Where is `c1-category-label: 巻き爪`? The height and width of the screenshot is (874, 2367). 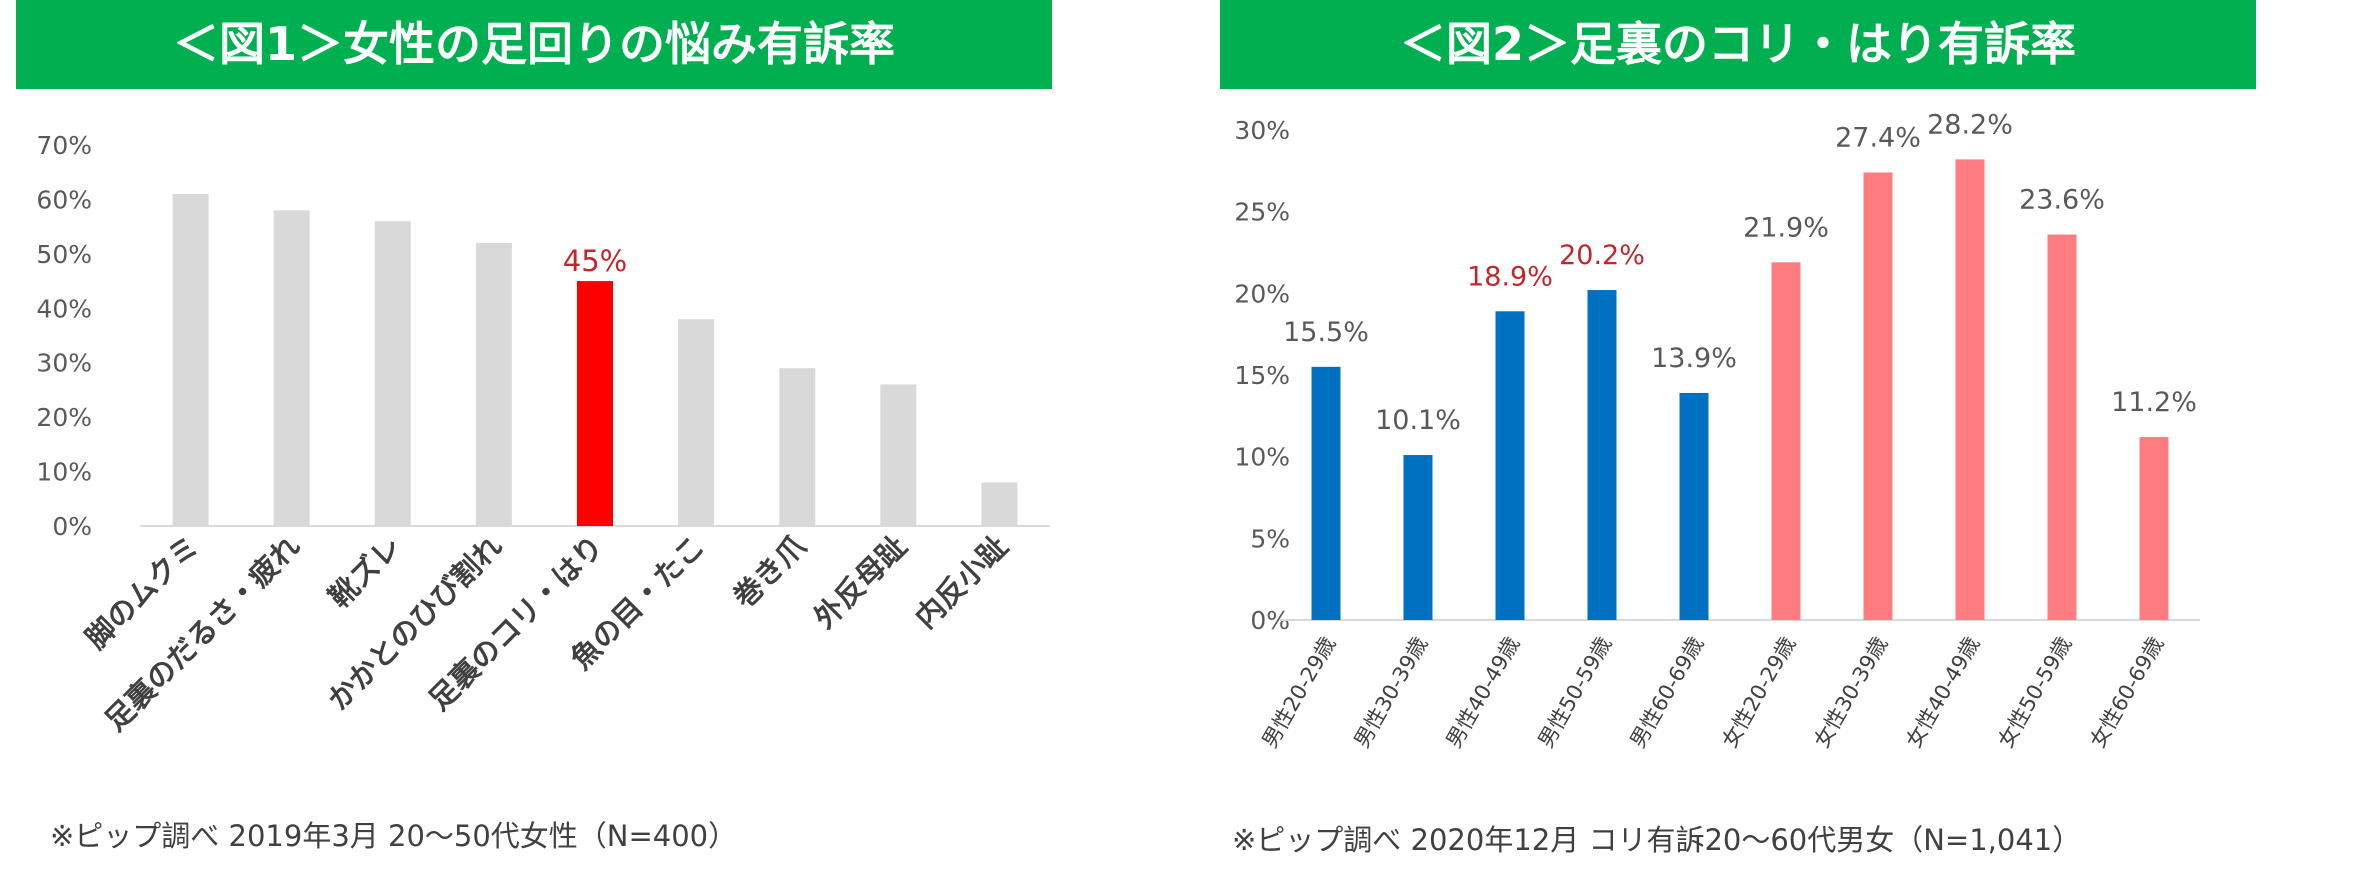
c1-category-label: 巻き爪 is located at coordinates (770, 571).